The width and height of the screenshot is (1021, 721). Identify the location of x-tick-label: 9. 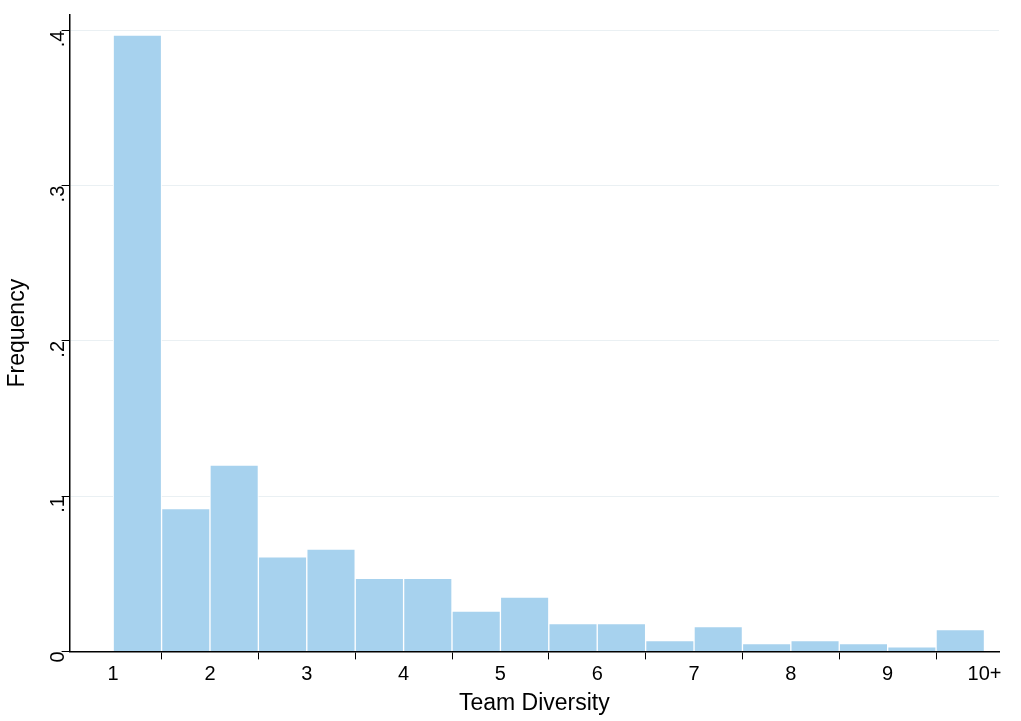
(888, 672).